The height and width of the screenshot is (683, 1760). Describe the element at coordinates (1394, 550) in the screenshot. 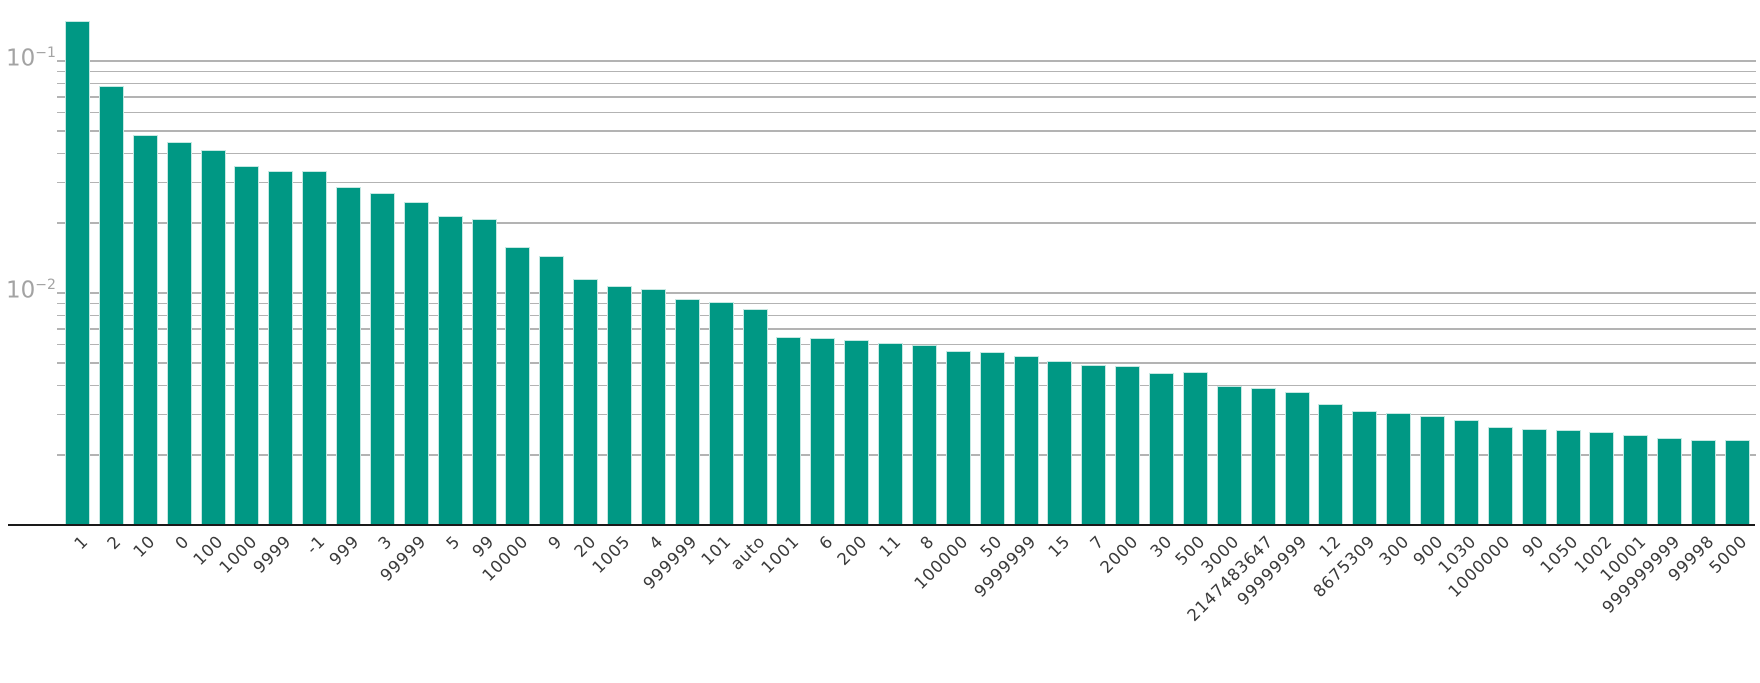

I see `x-axis-tick-label: 300` at that location.